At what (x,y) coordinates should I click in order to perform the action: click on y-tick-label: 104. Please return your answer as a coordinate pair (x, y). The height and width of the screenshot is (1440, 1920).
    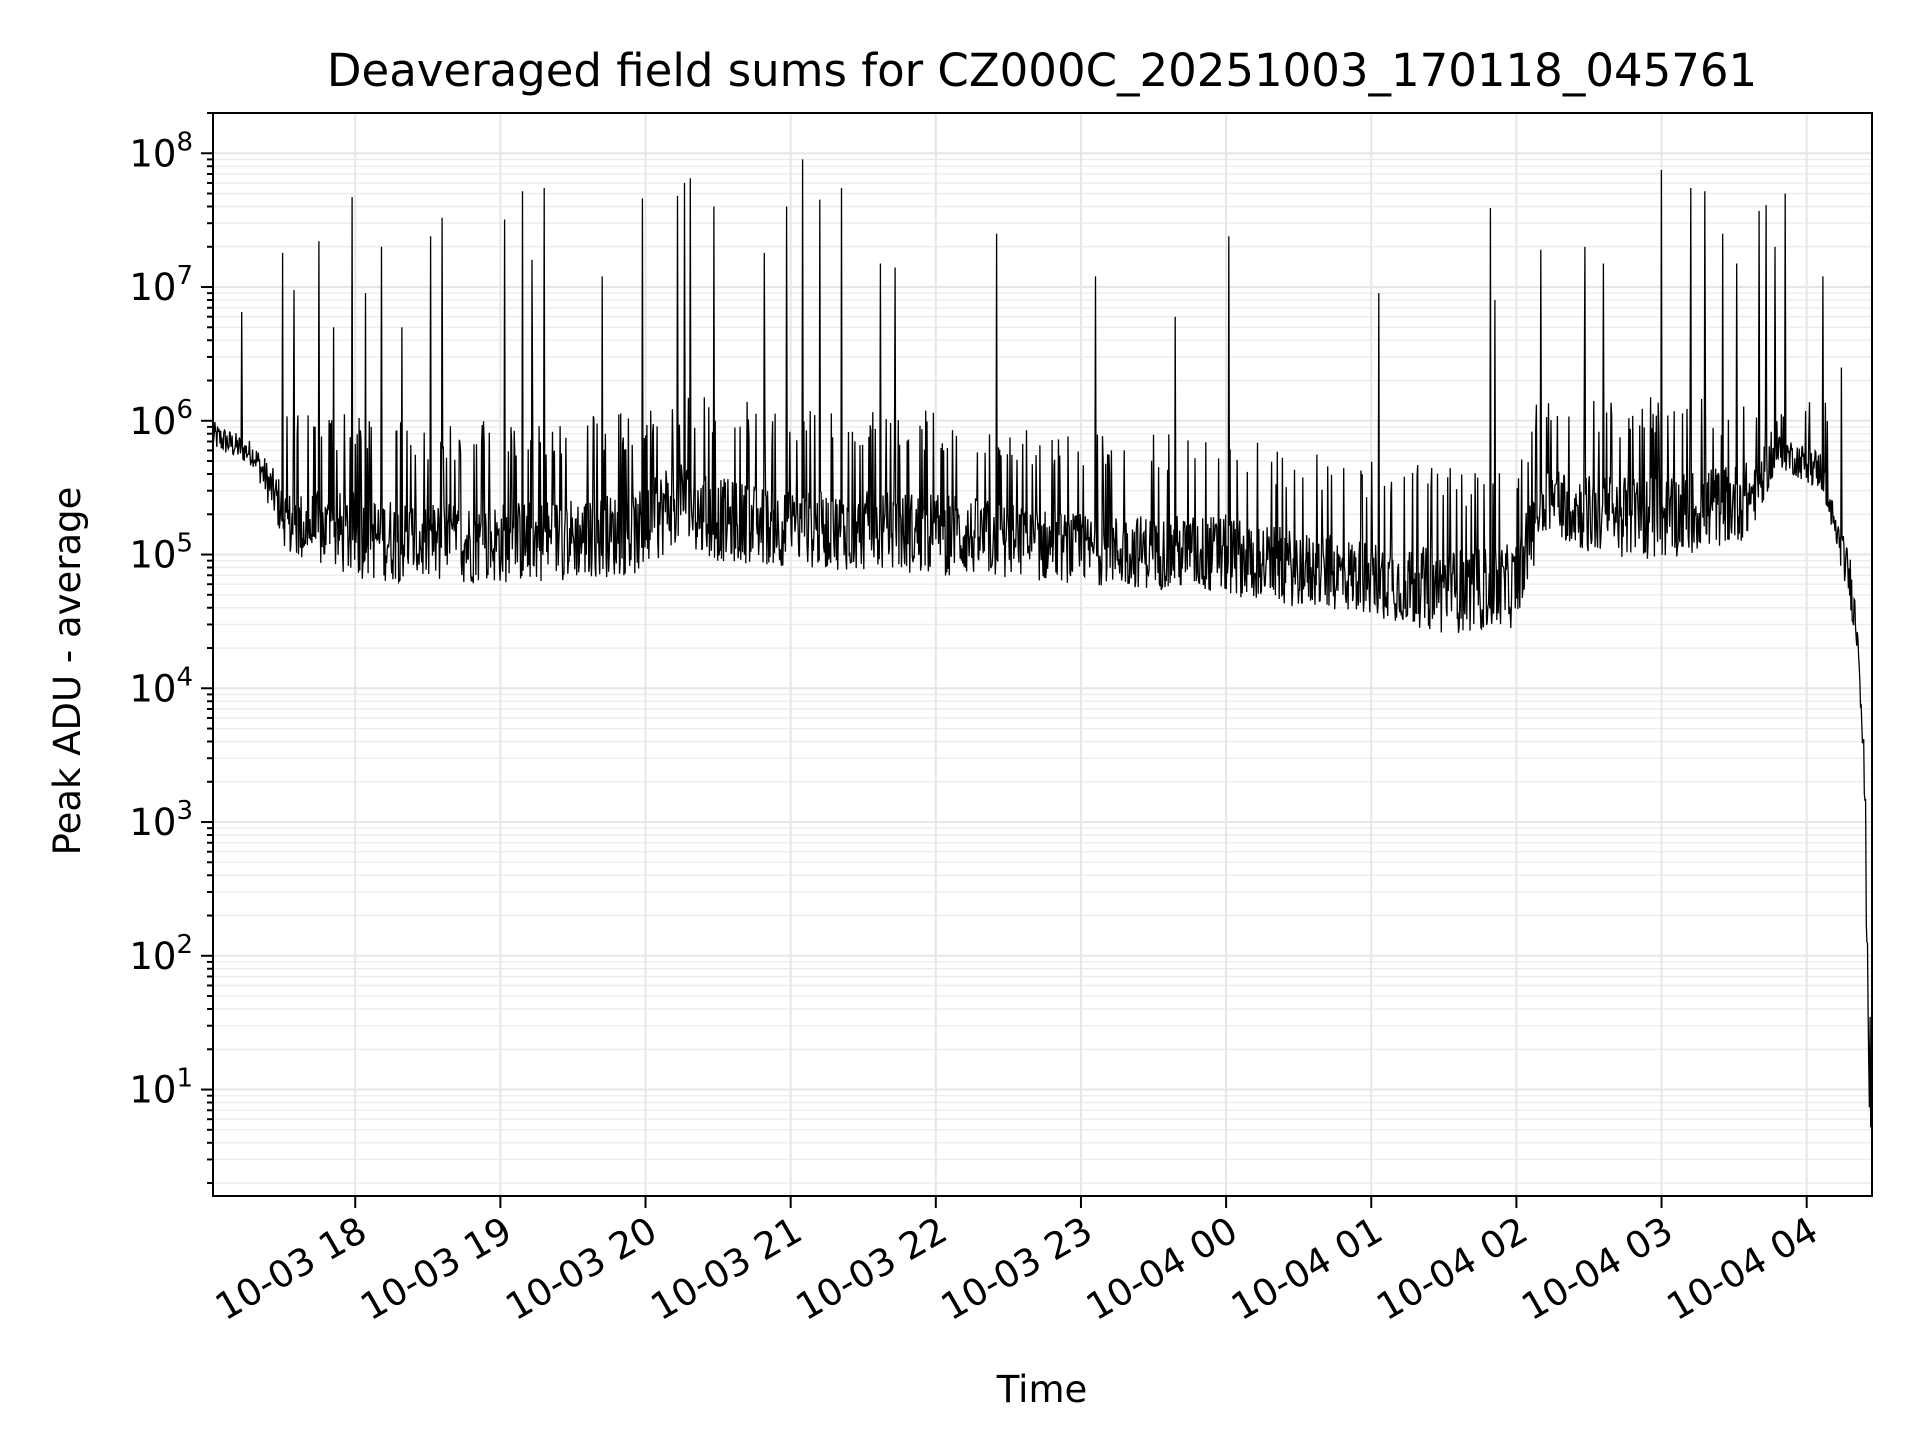
    Looking at the image, I should click on (161, 686).